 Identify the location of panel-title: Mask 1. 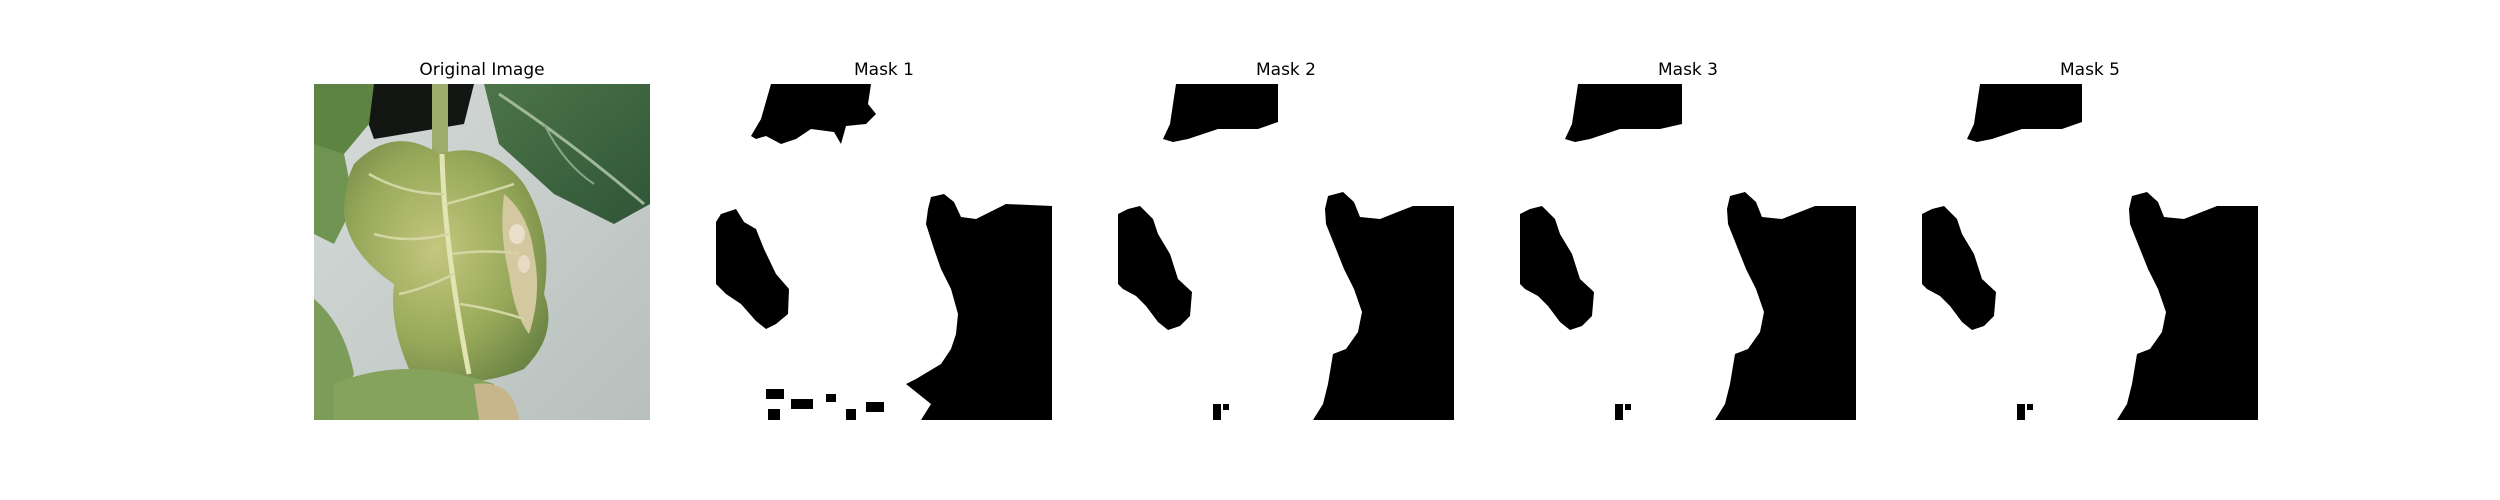
(883, 70).